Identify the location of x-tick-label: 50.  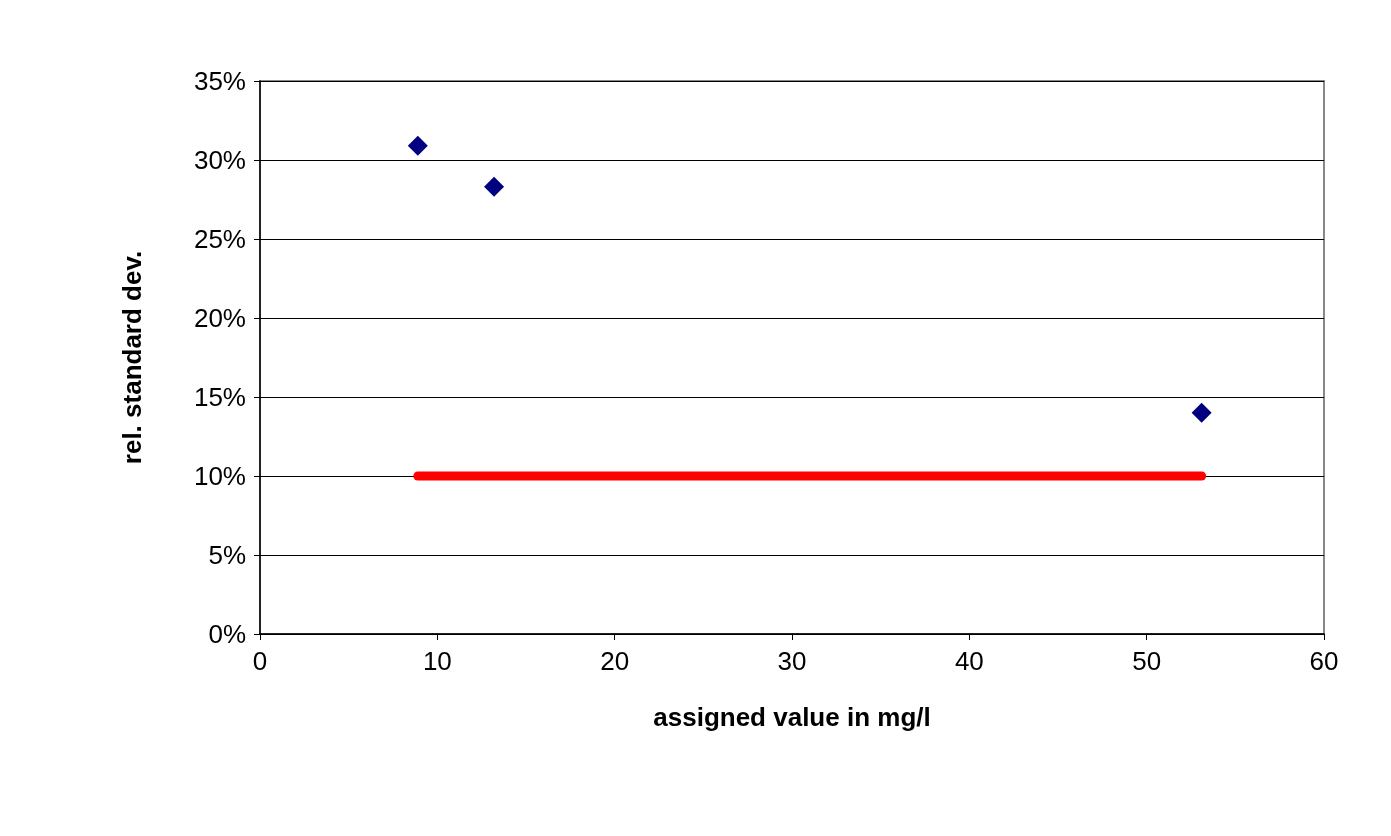
(1147, 661).